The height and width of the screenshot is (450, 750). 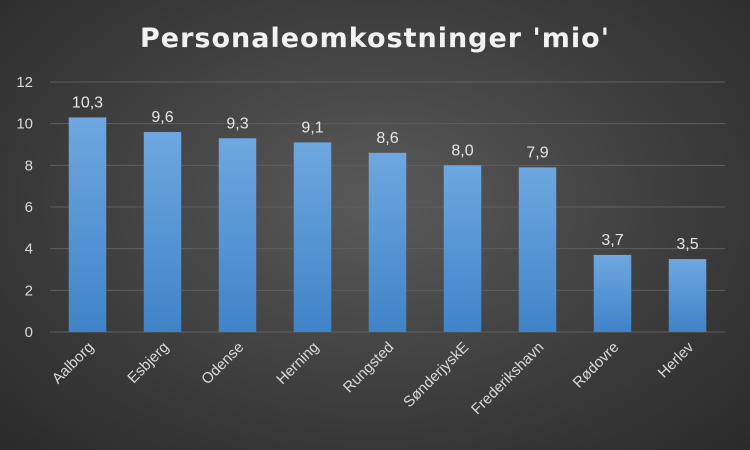 What do you see at coordinates (387, 242) in the screenshot?
I see `bar-rungsted` at bounding box center [387, 242].